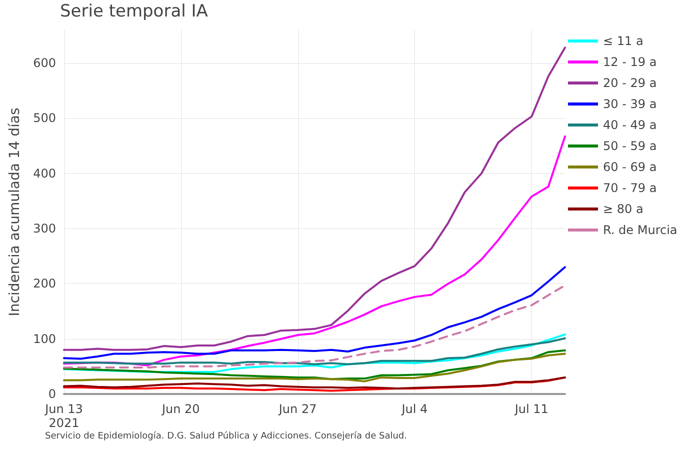 The image size is (700, 450). I want to click on y-tick-label: 500, so click(44, 118).